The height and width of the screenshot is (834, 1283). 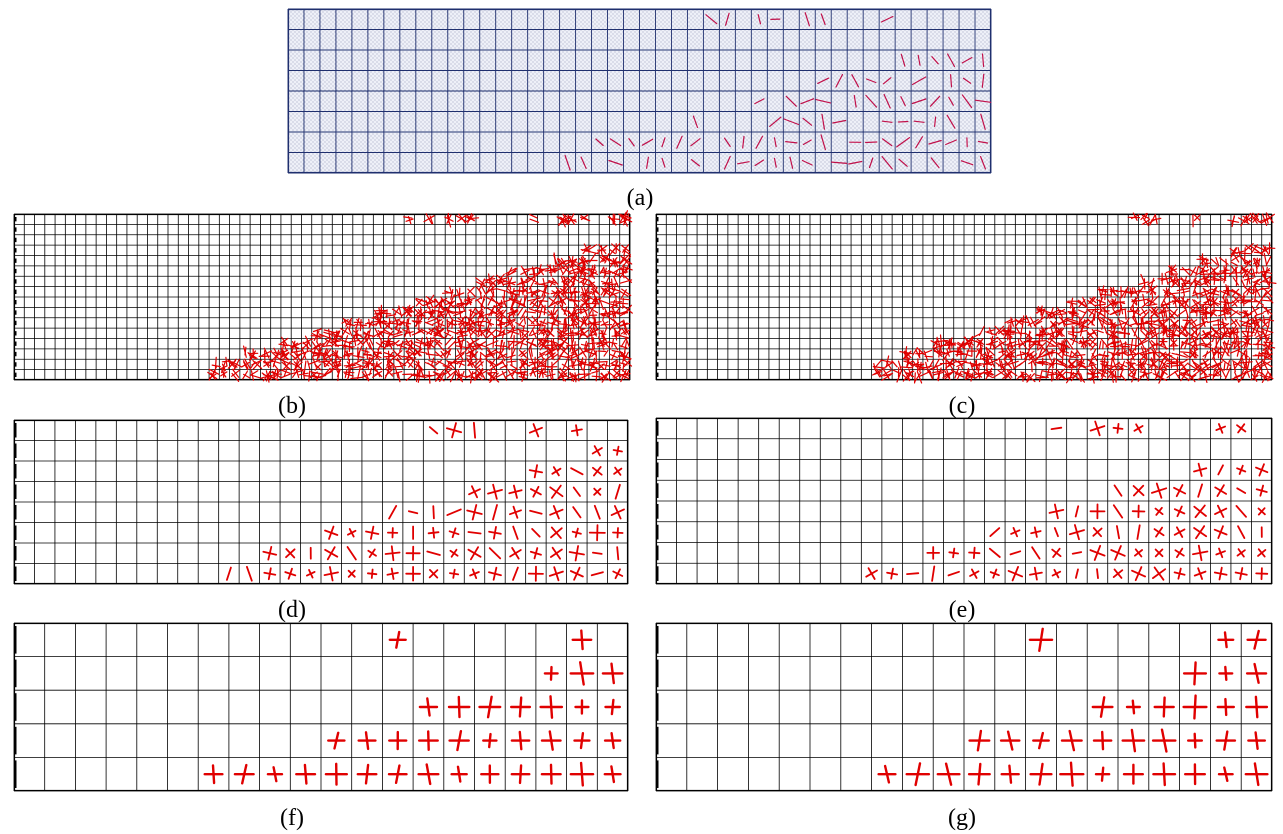 What do you see at coordinates (425, 501) in the screenshot?
I see `crack-pattern` at bounding box center [425, 501].